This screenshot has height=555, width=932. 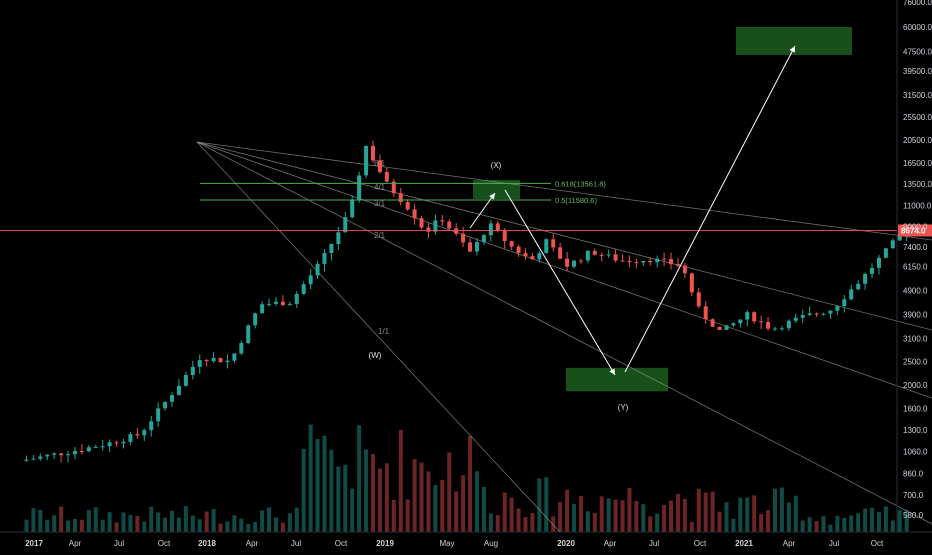 What do you see at coordinates (915, 315) in the screenshot?
I see `price-tick-label: 3900.0` at bounding box center [915, 315].